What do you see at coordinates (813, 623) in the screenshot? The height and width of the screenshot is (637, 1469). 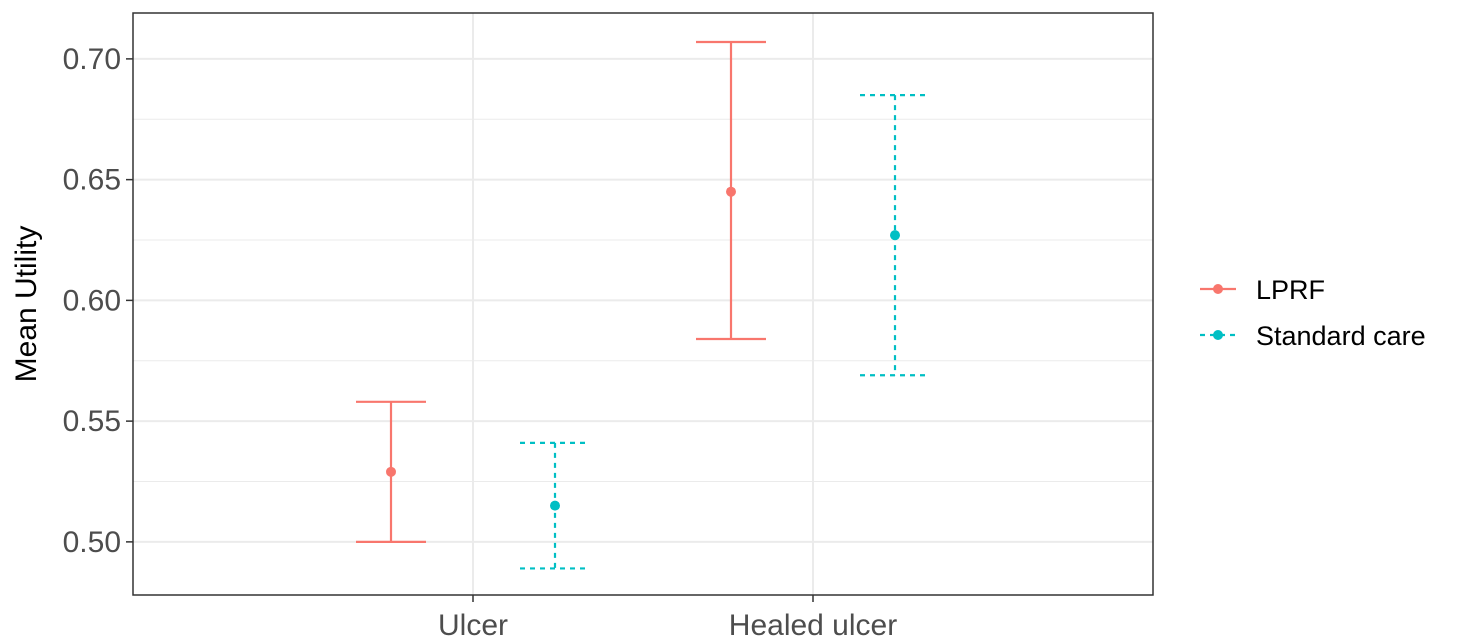 I see `x-tick-label: Healed ulcer` at bounding box center [813, 623].